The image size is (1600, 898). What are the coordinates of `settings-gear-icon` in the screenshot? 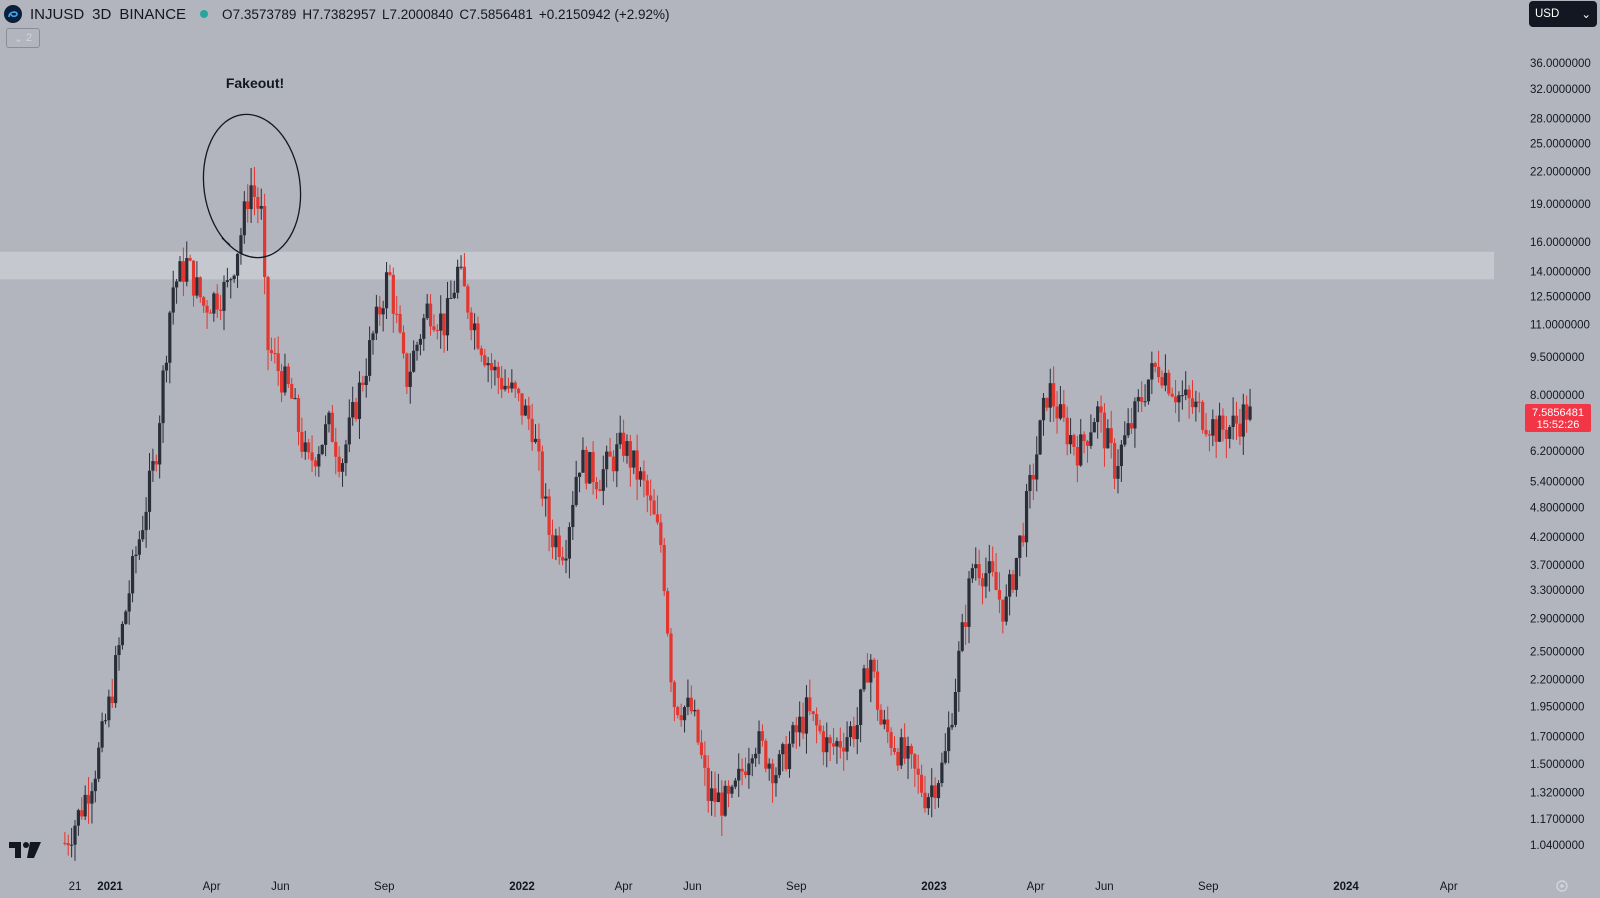 It's located at (1562, 888).